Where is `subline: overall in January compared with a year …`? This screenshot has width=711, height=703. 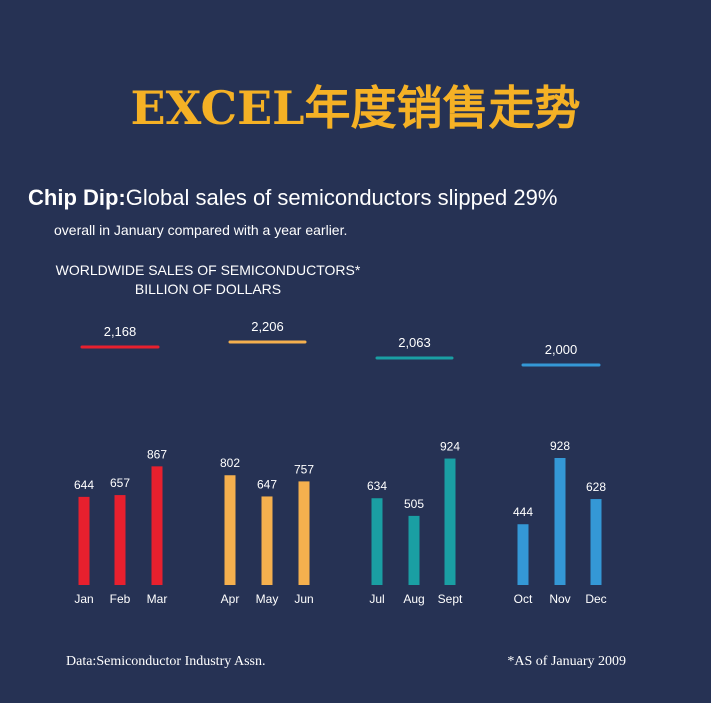
subline: overall in January compared with a year … is located at coordinates (201, 230).